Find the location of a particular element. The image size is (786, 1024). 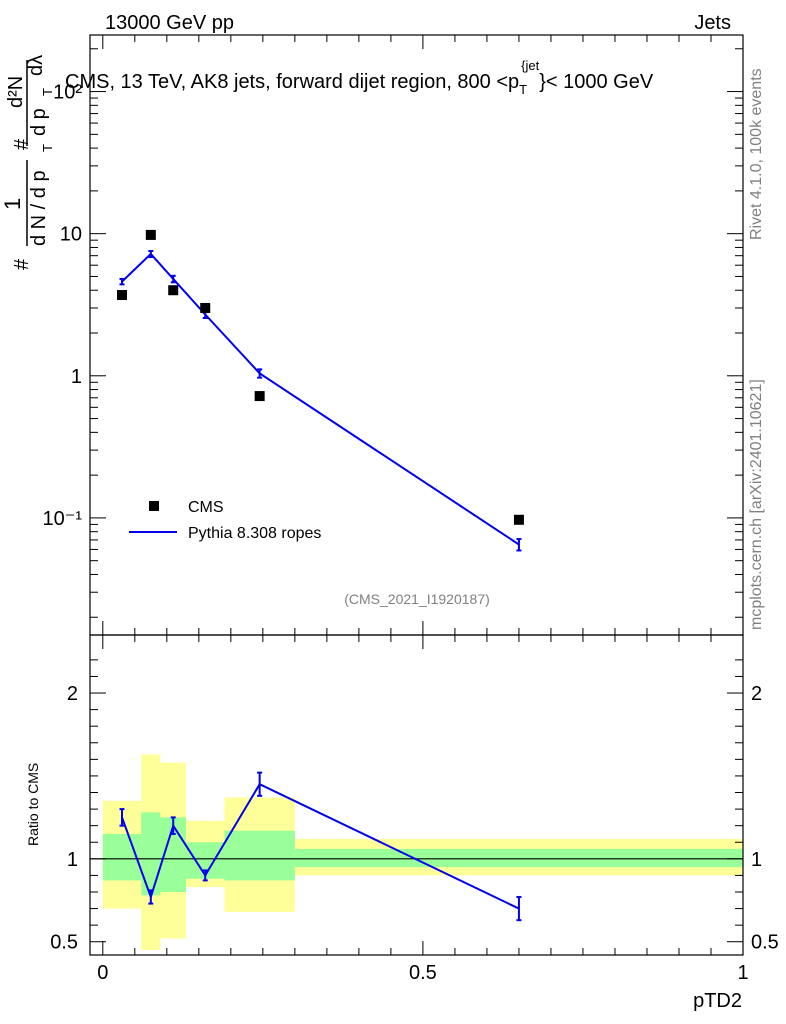

x-tick-label-2: 1 is located at coordinates (742, 973).